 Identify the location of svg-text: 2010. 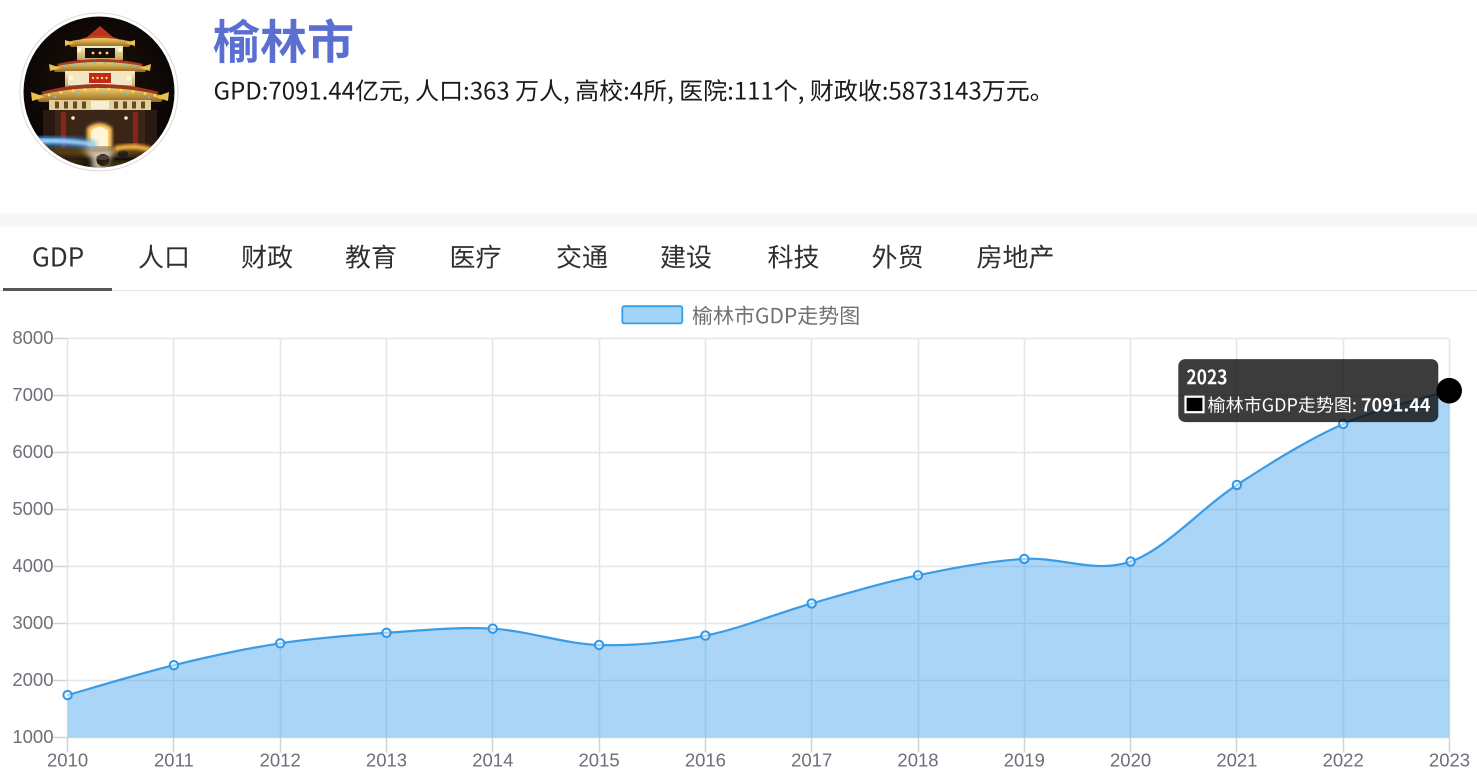
(67, 760).